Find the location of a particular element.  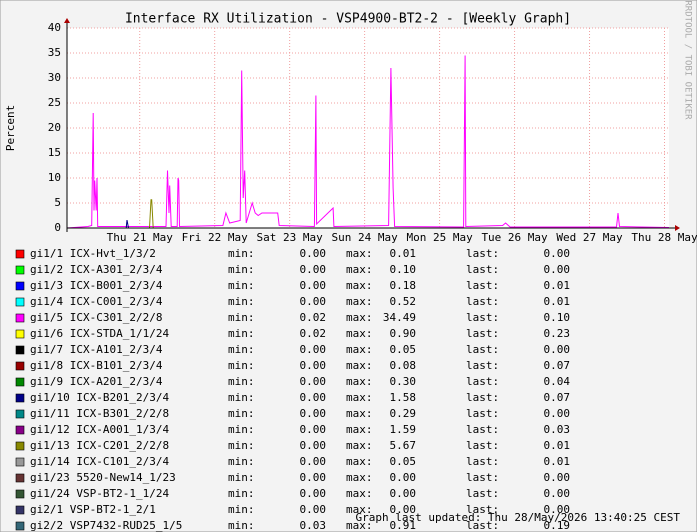

y-tick-label: 20 is located at coordinates (54, 127).